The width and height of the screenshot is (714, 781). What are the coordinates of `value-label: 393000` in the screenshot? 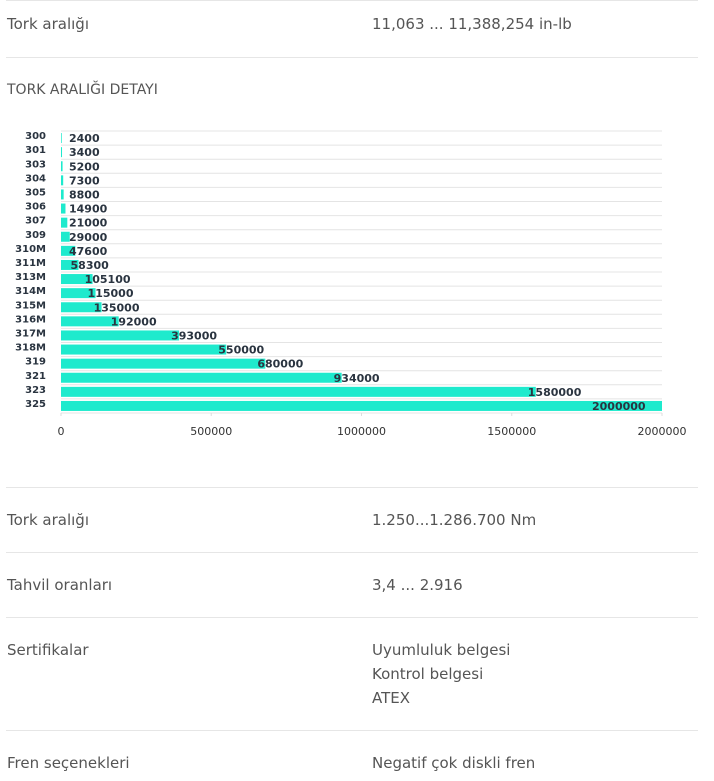 It's located at (194, 335).